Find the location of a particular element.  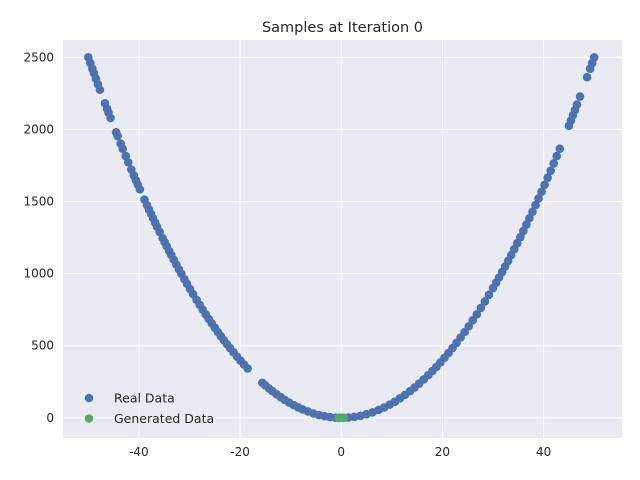

y-tick-label: 1500 is located at coordinates (38, 202).